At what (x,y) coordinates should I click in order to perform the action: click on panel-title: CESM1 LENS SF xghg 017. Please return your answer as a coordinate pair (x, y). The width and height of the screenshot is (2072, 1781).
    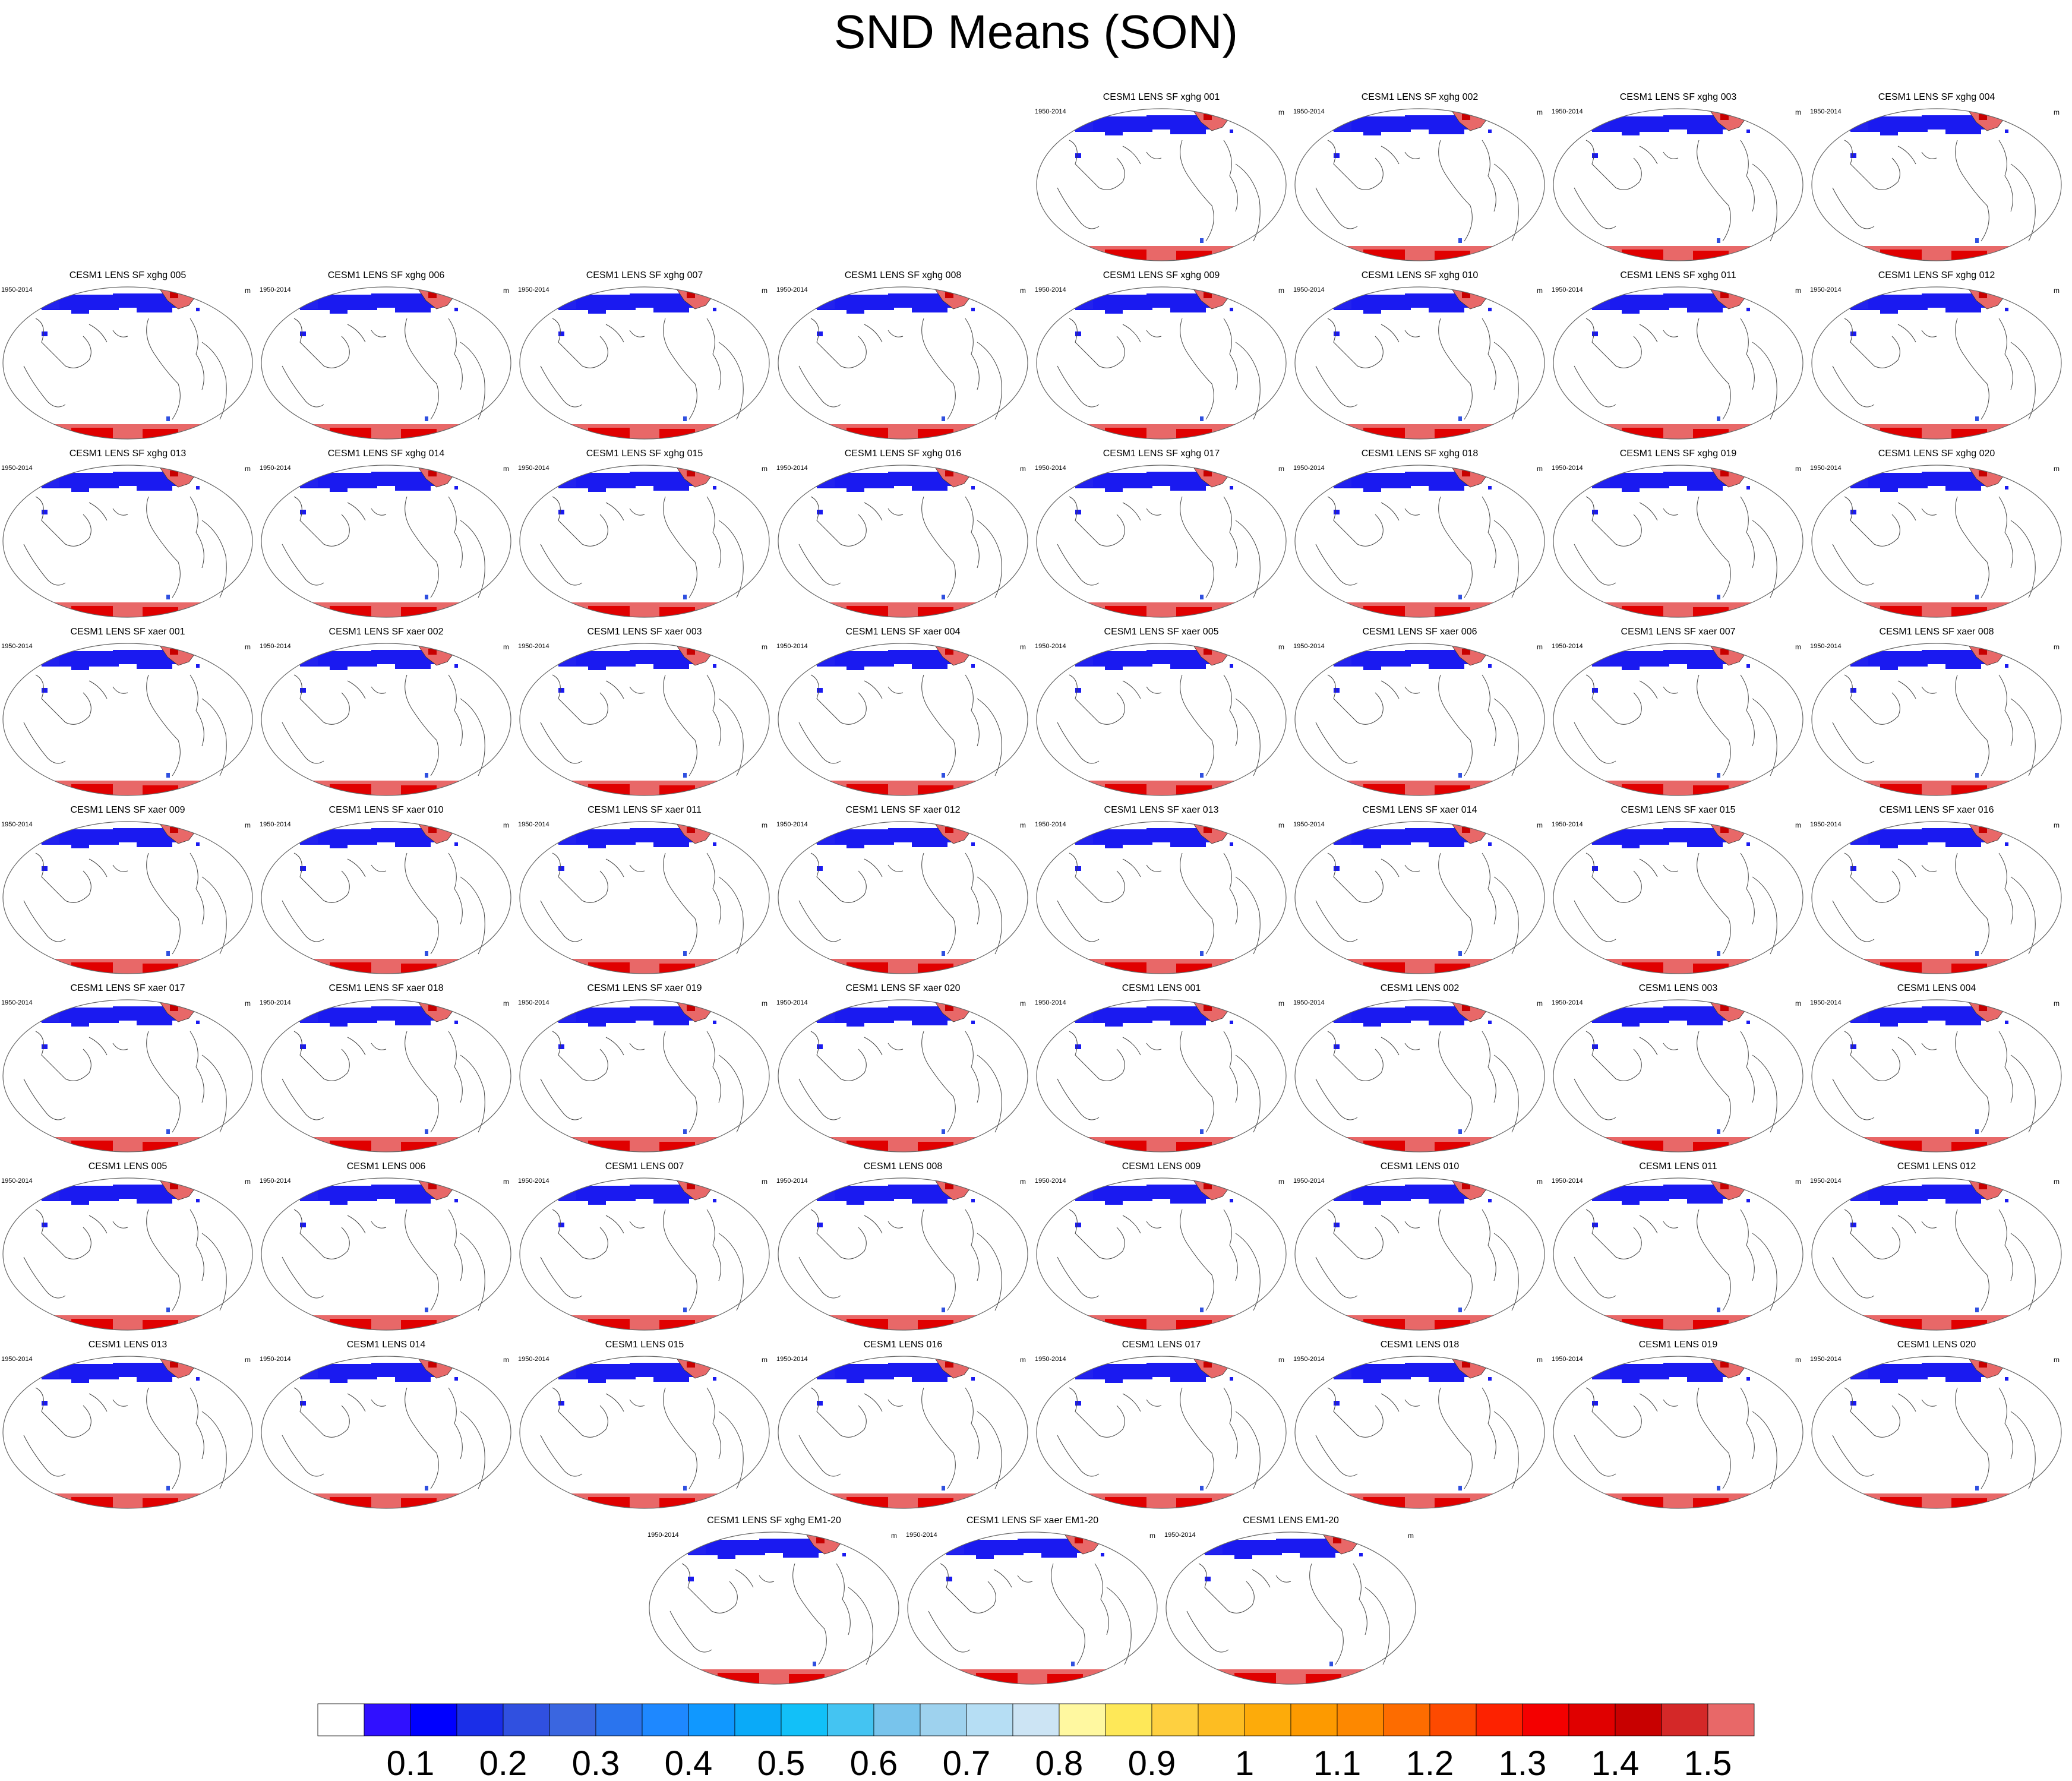
    Looking at the image, I should click on (1161, 454).